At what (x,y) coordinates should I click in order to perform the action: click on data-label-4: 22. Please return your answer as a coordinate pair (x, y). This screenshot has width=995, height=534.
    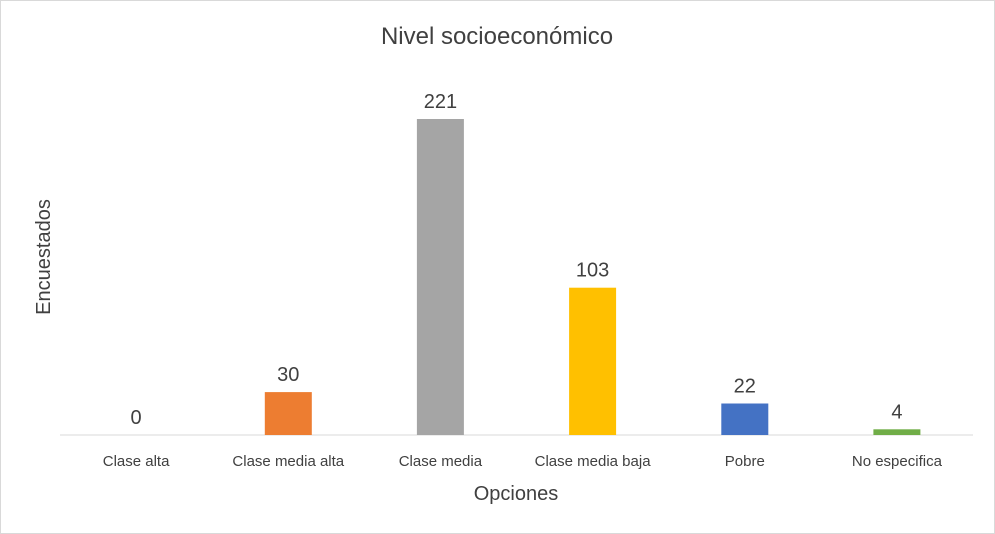
    Looking at the image, I should click on (745, 387).